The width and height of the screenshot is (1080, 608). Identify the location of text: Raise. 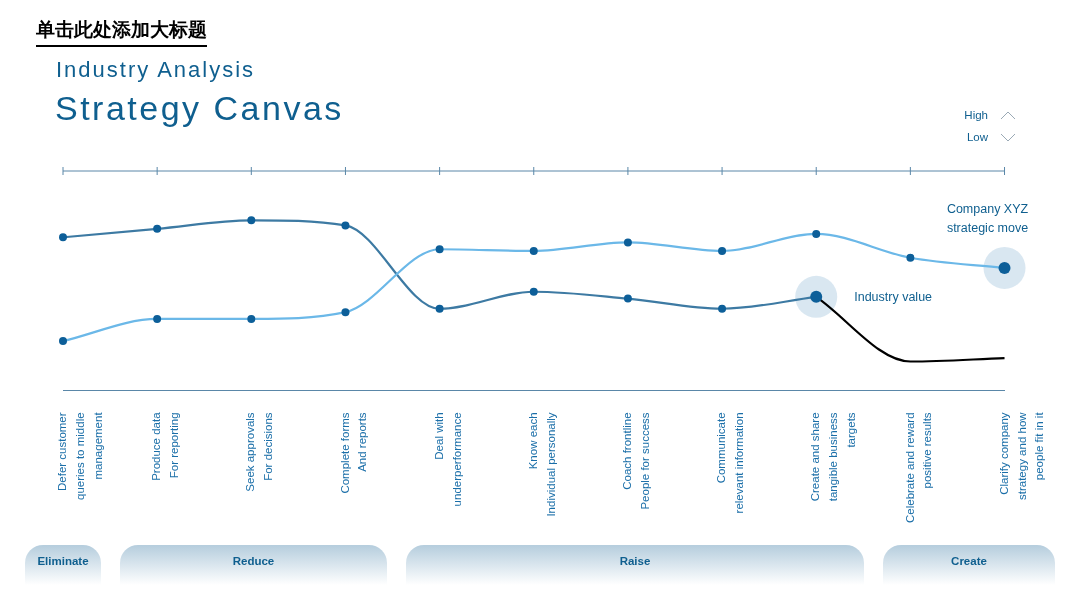
(635, 565).